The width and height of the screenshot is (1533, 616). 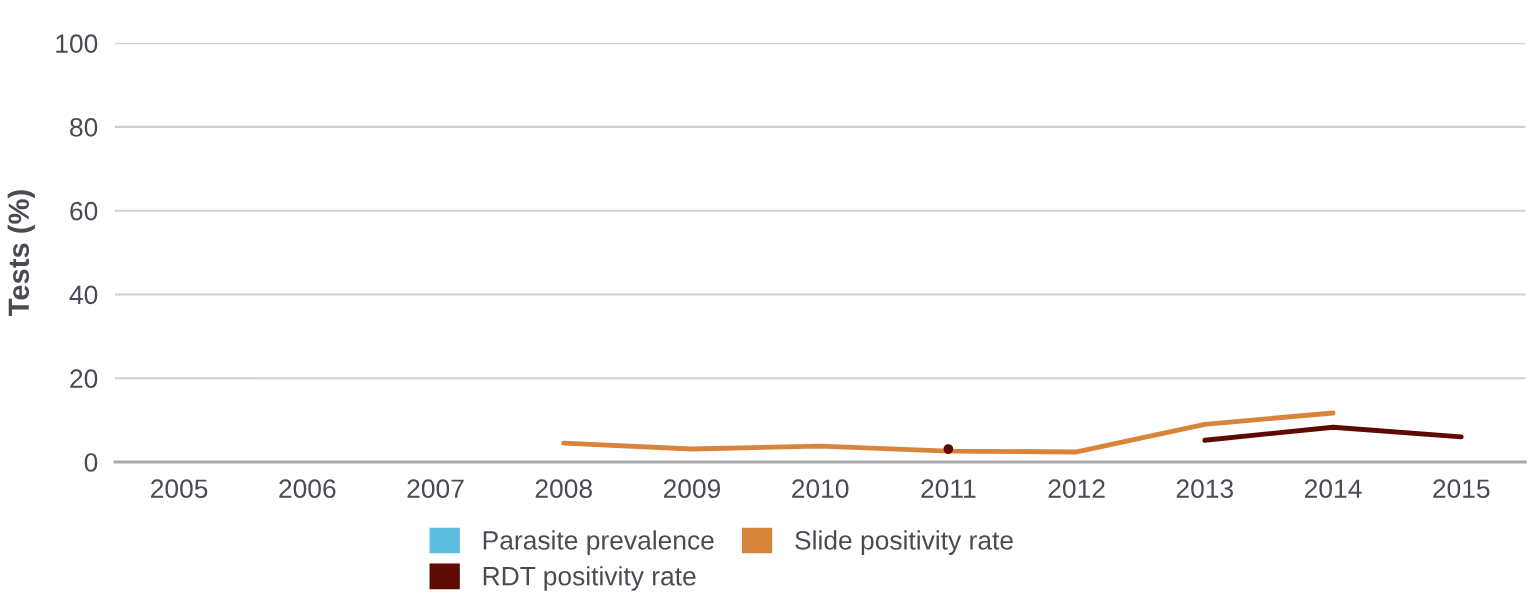 I want to click on x-tick-label: 2006, so click(x=307, y=489).